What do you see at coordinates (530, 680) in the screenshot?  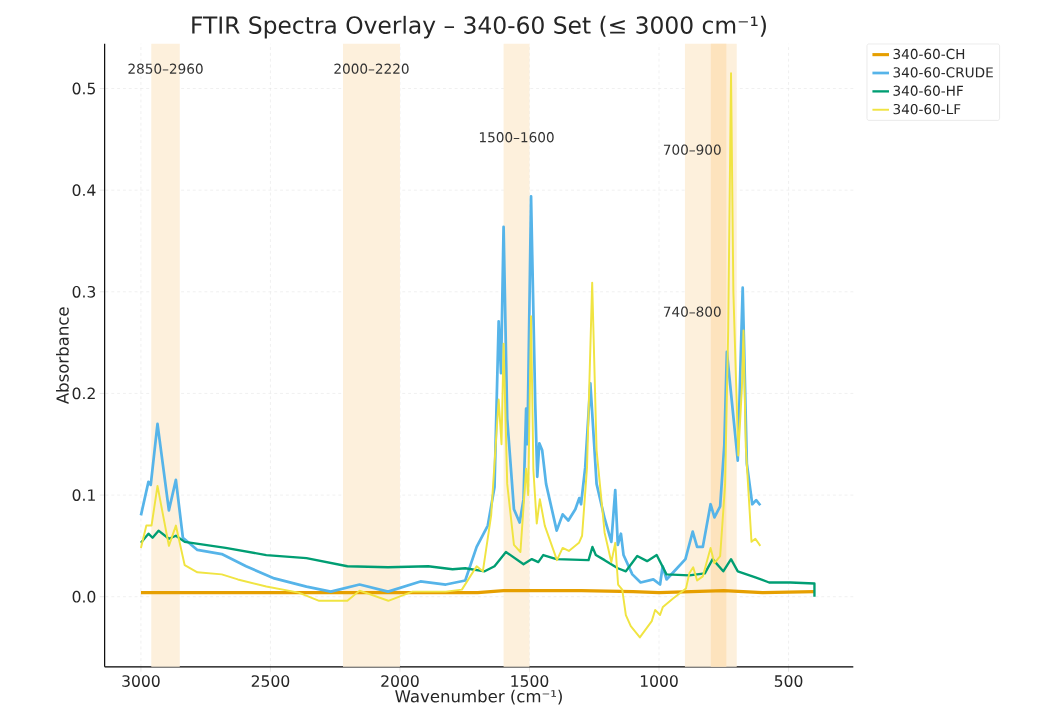 I see `x-tick-label: 1500` at bounding box center [530, 680].